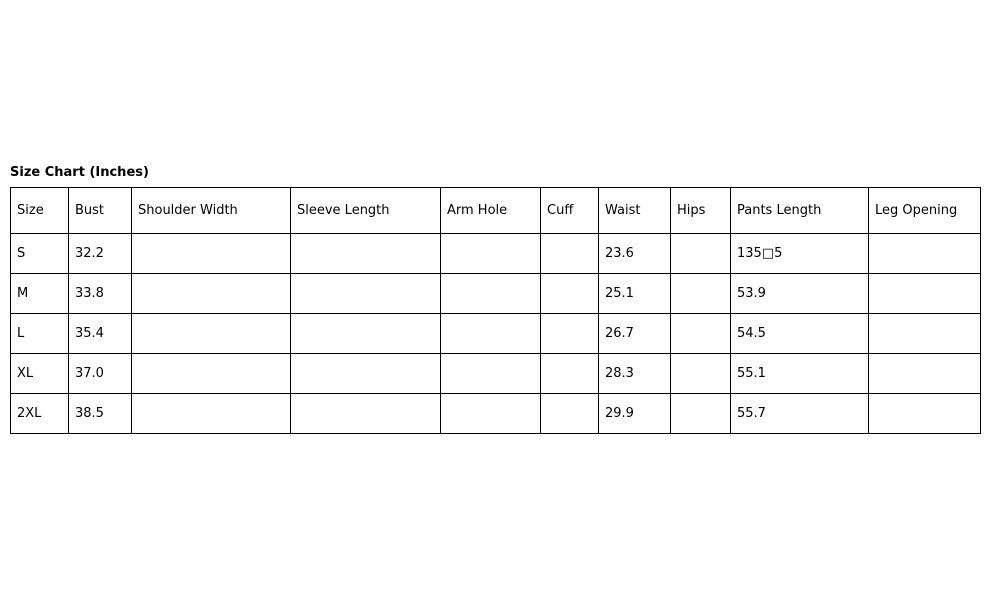  Describe the element at coordinates (100, 333) in the screenshot. I see `table-cell: 35.4` at that location.